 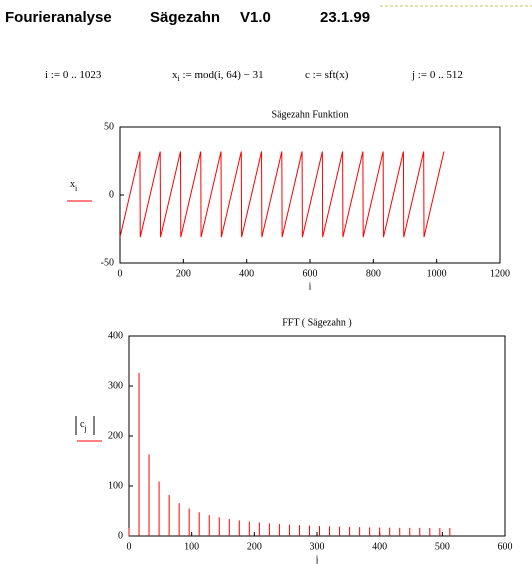 What do you see at coordinates (179, 78) in the screenshot?
I see `formula-subscript: i` at bounding box center [179, 78].